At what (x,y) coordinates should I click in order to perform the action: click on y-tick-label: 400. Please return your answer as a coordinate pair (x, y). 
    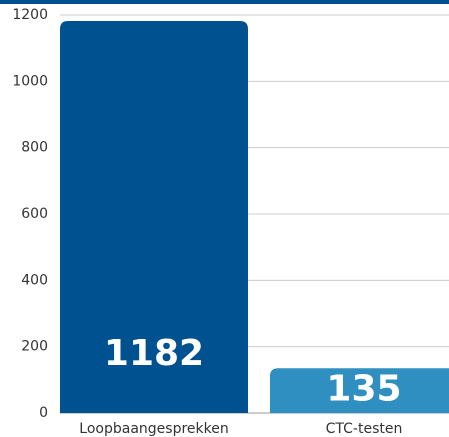
    Looking at the image, I should click on (34, 280).